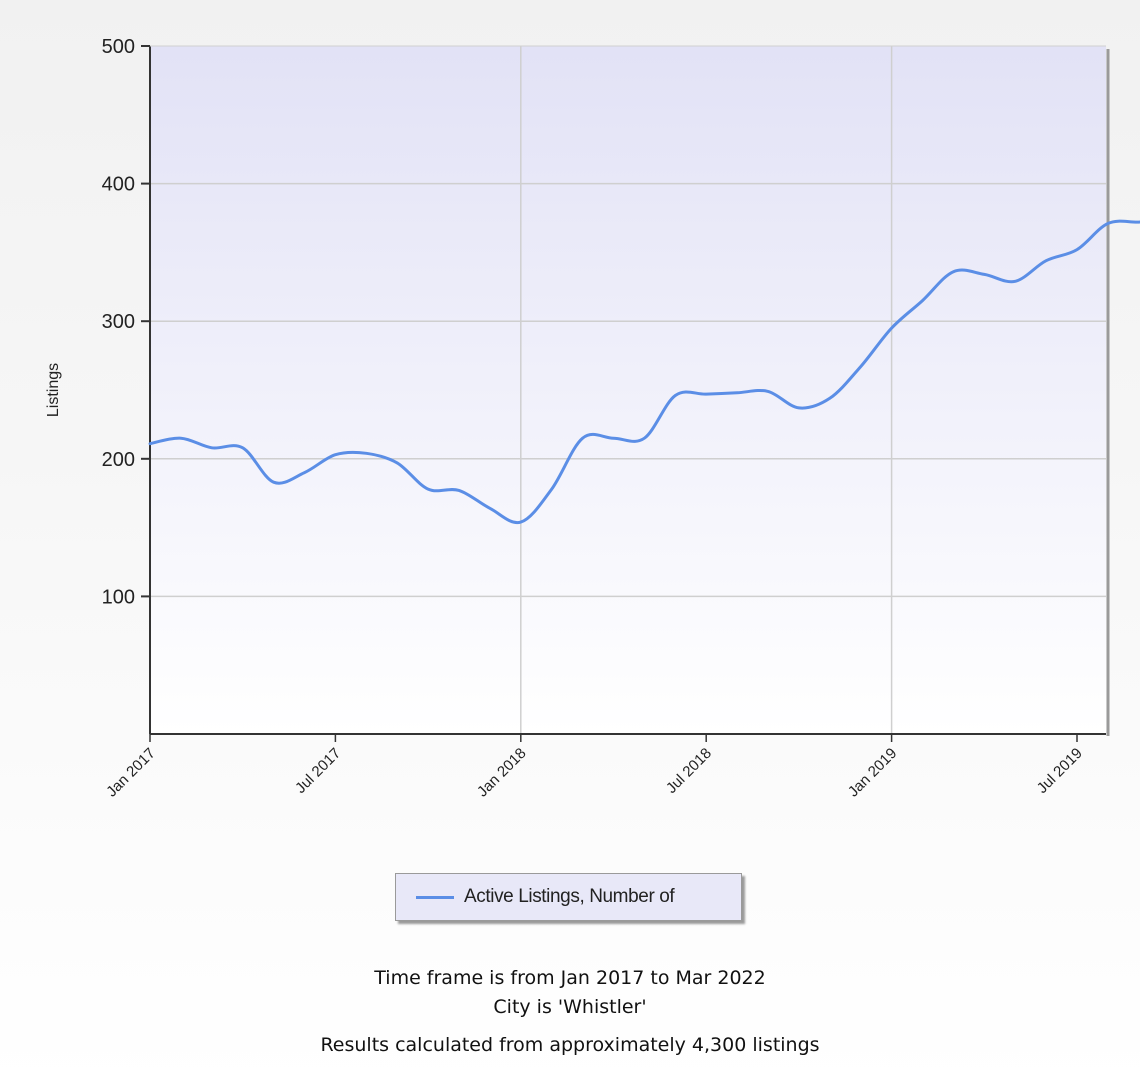  I want to click on legend-label: Active Listings, Number of, so click(569, 896).